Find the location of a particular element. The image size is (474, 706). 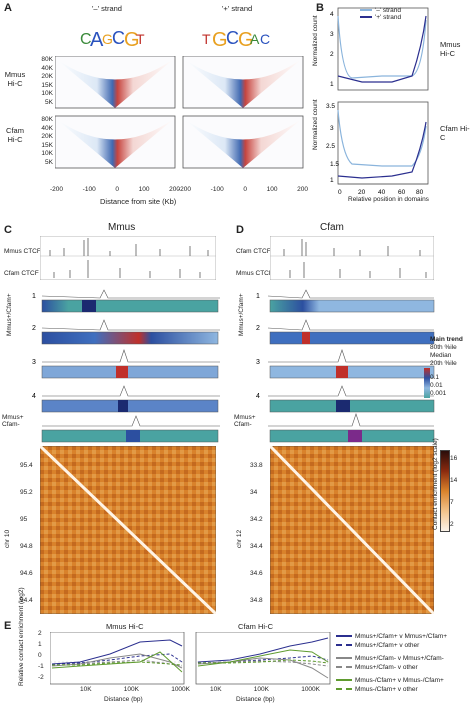

a-xticks-left: -200 -100 0 100 200 is located at coordinates (115, 189).